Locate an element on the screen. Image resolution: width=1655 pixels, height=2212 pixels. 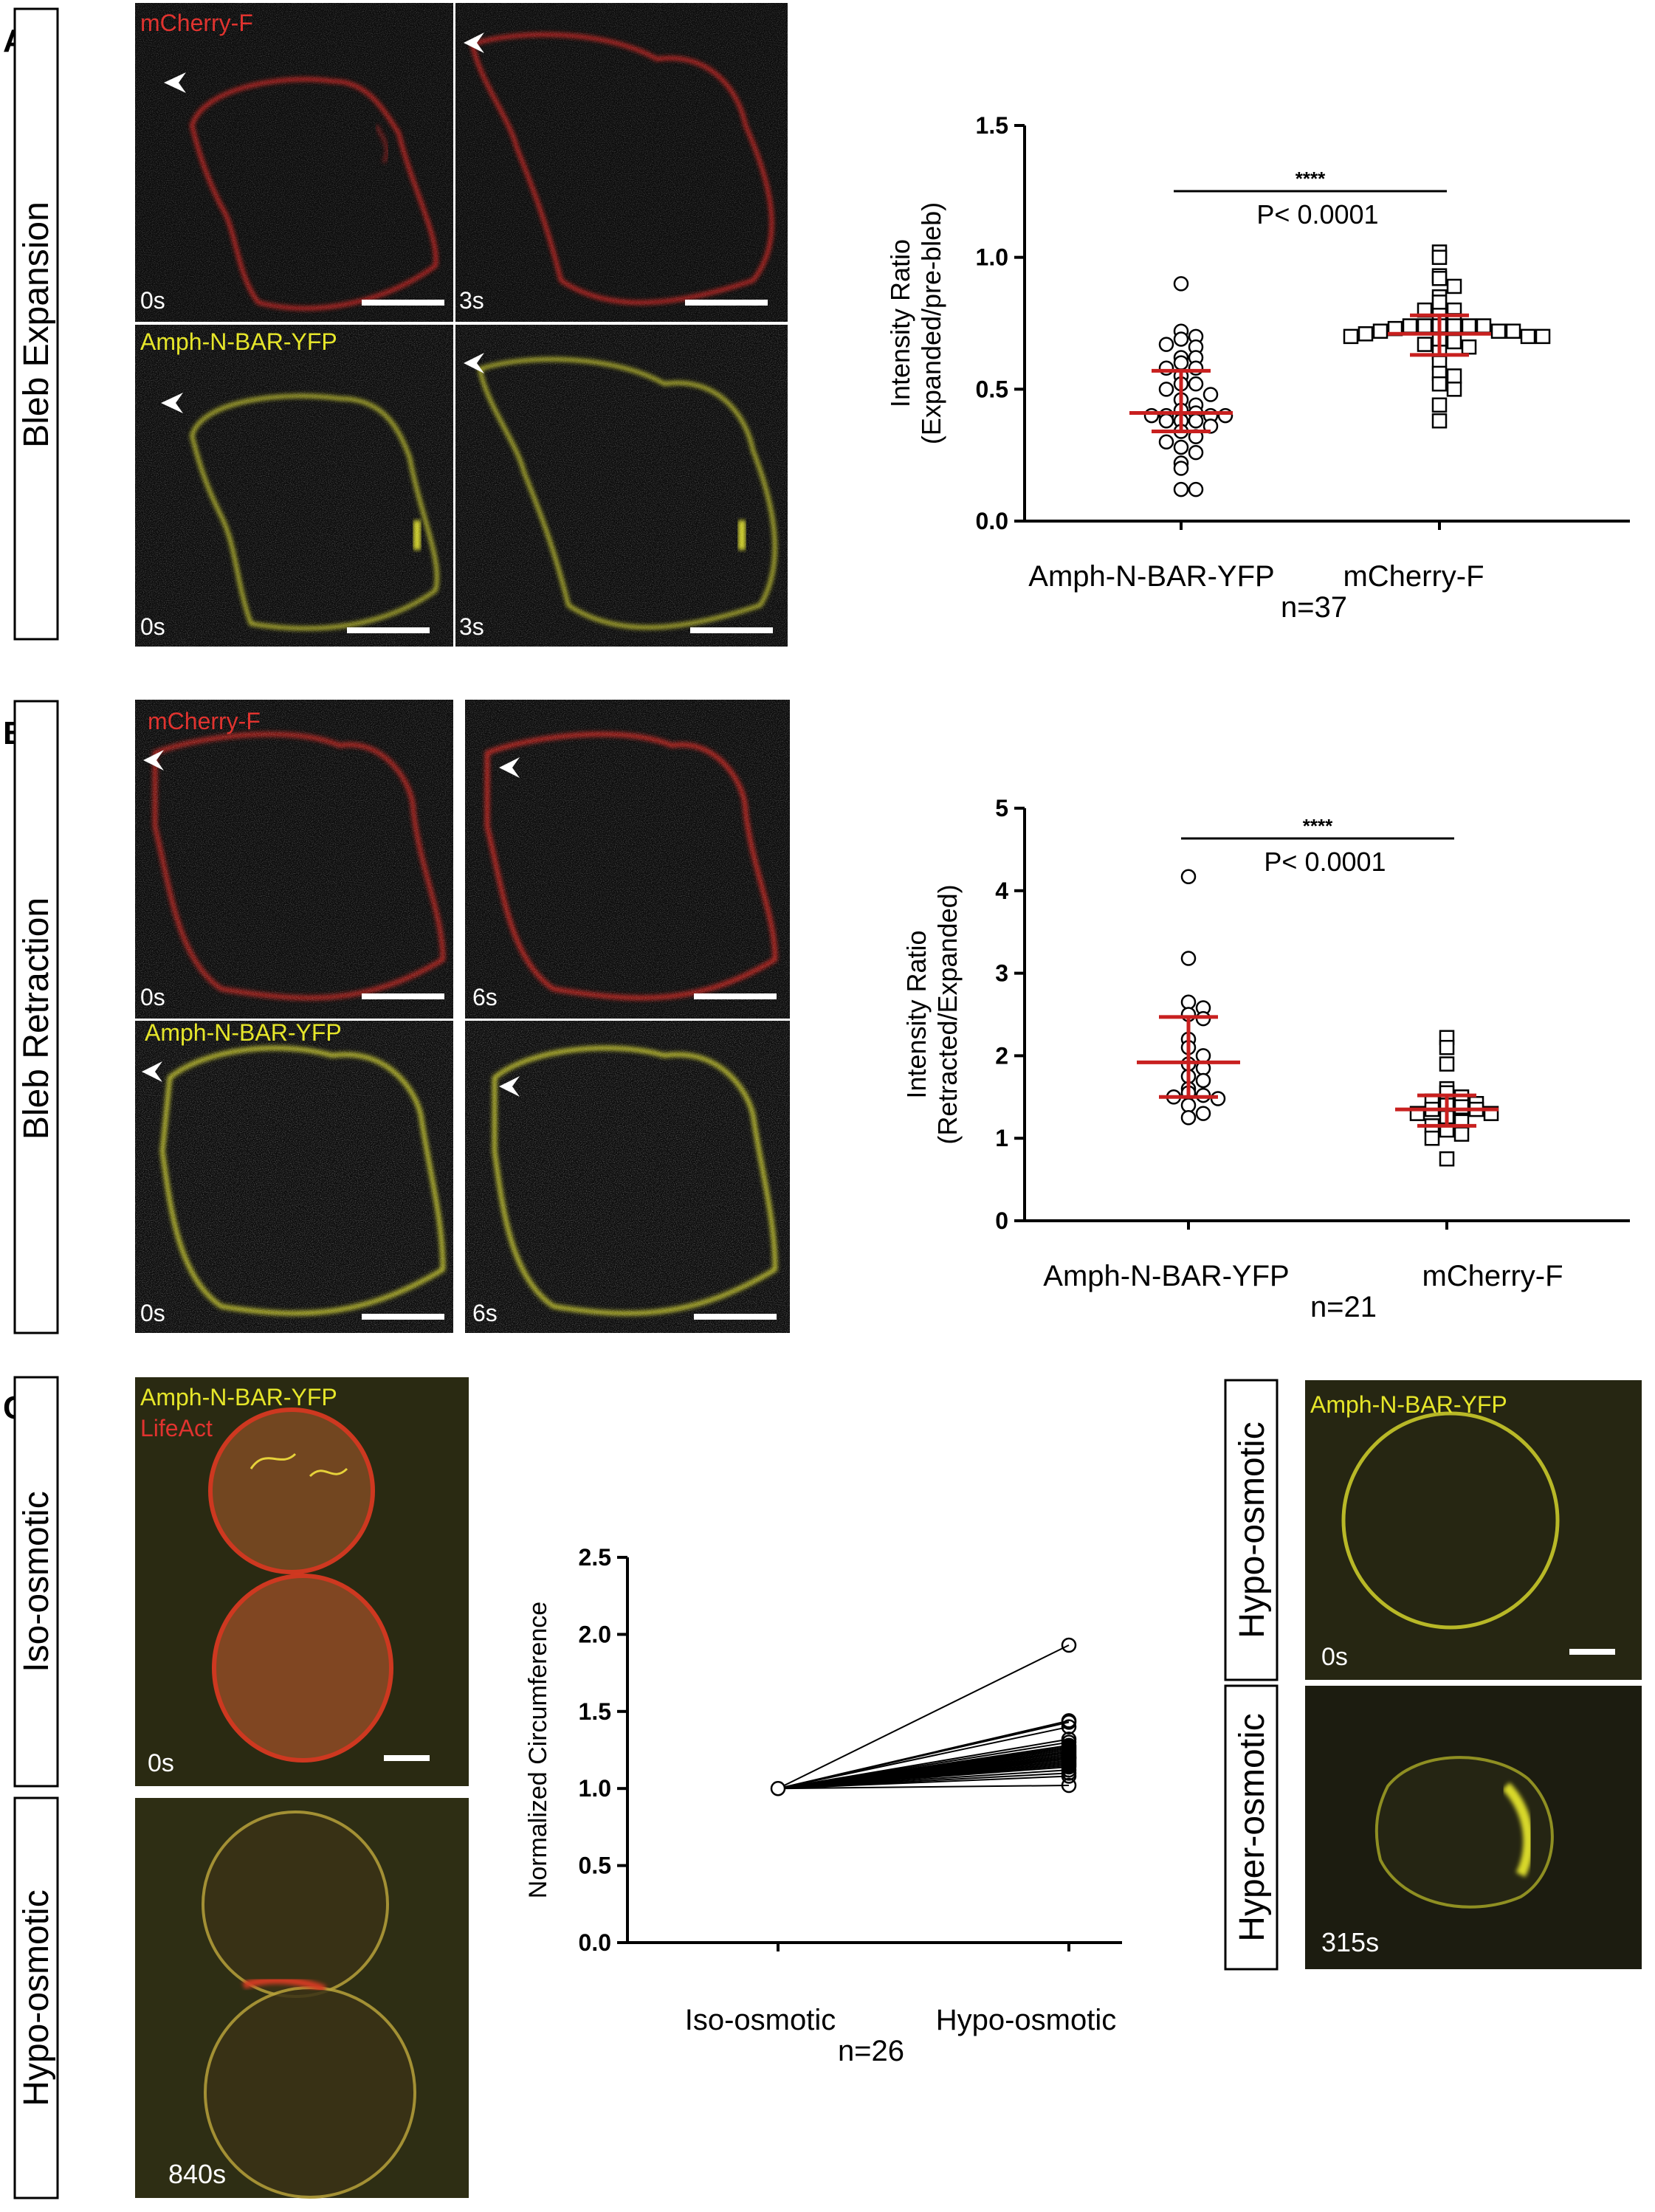
y-tick-label: 5 is located at coordinates (1001, 808).